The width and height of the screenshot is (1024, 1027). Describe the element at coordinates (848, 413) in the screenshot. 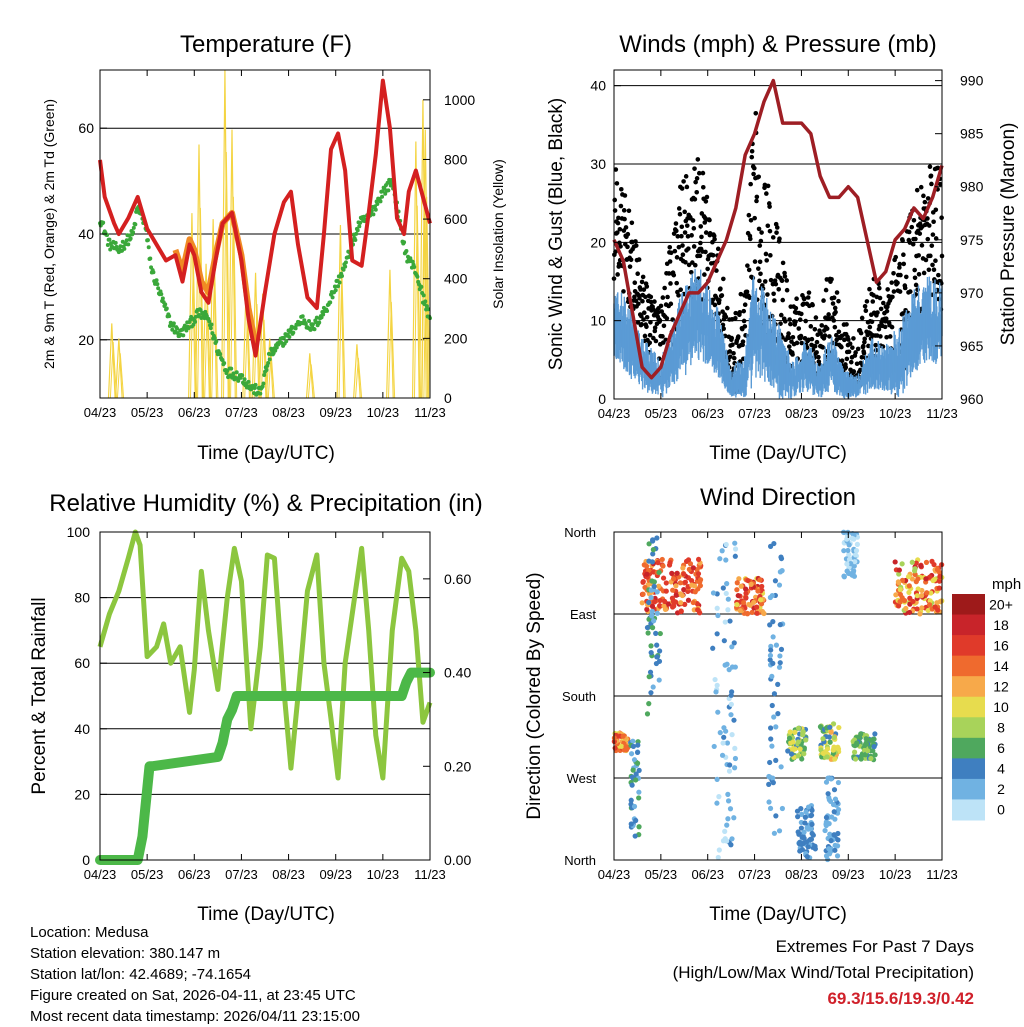

I see `x-tick-label: 09/23` at that location.